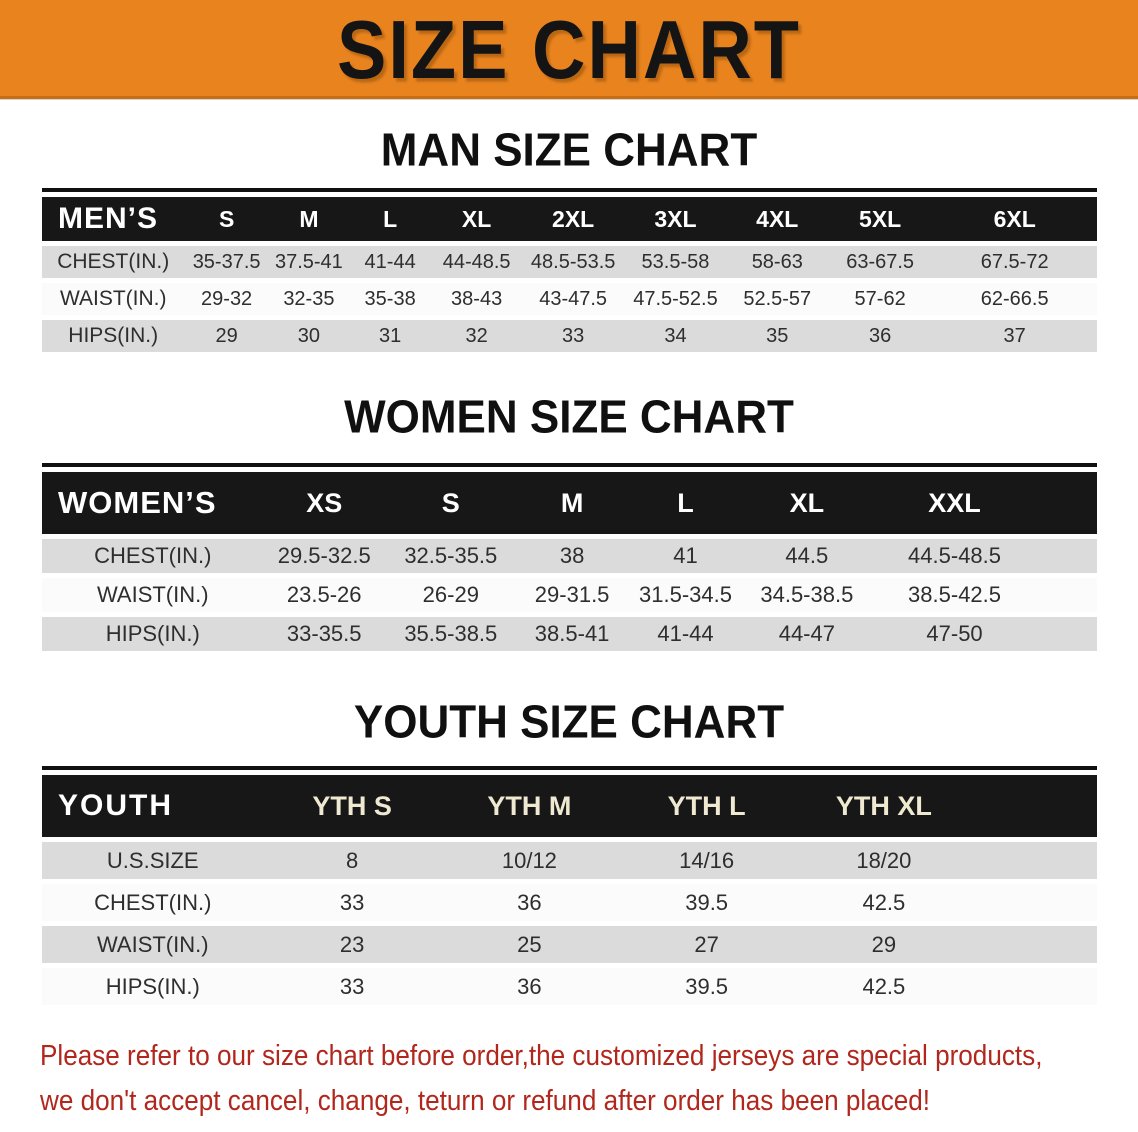 Image resolution: width=1138 pixels, height=1132 pixels. Describe the element at coordinates (352, 806) in the screenshot. I see `size-col-header: YTH S` at that location.